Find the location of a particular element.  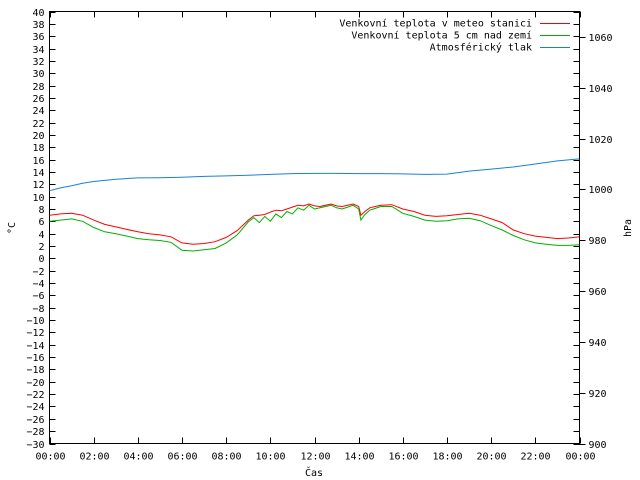

y-tick-label: 14 is located at coordinates (38, 173).